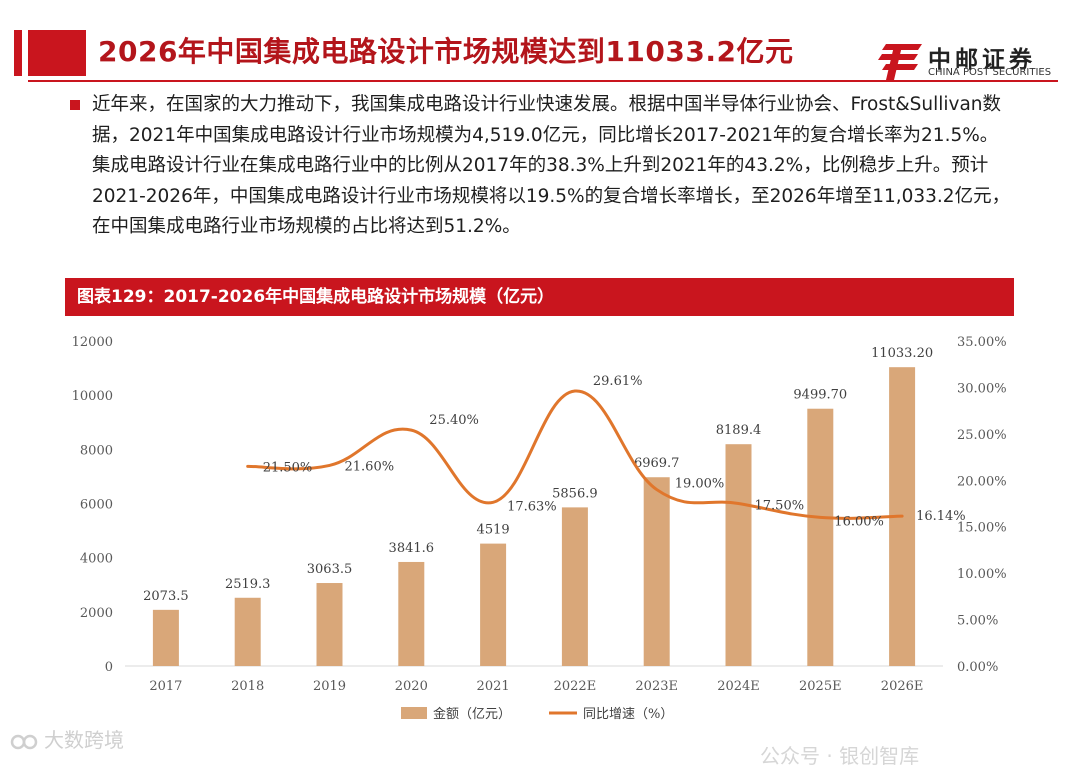 The height and width of the screenshot is (769, 1080). Describe the element at coordinates (575, 686) in the screenshot. I see `x-tick-label: 2022E` at that location.